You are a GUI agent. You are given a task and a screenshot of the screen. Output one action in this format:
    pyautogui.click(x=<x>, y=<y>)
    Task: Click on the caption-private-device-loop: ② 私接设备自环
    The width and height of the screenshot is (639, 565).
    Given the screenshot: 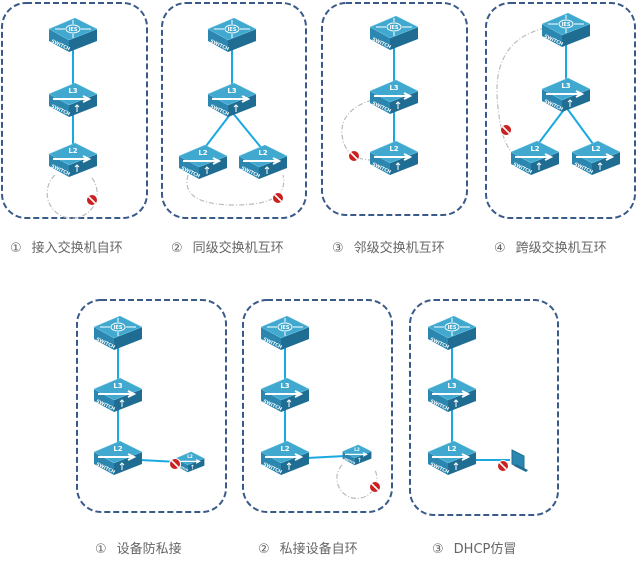 What is the action you would take?
    pyautogui.click(x=308, y=547)
    